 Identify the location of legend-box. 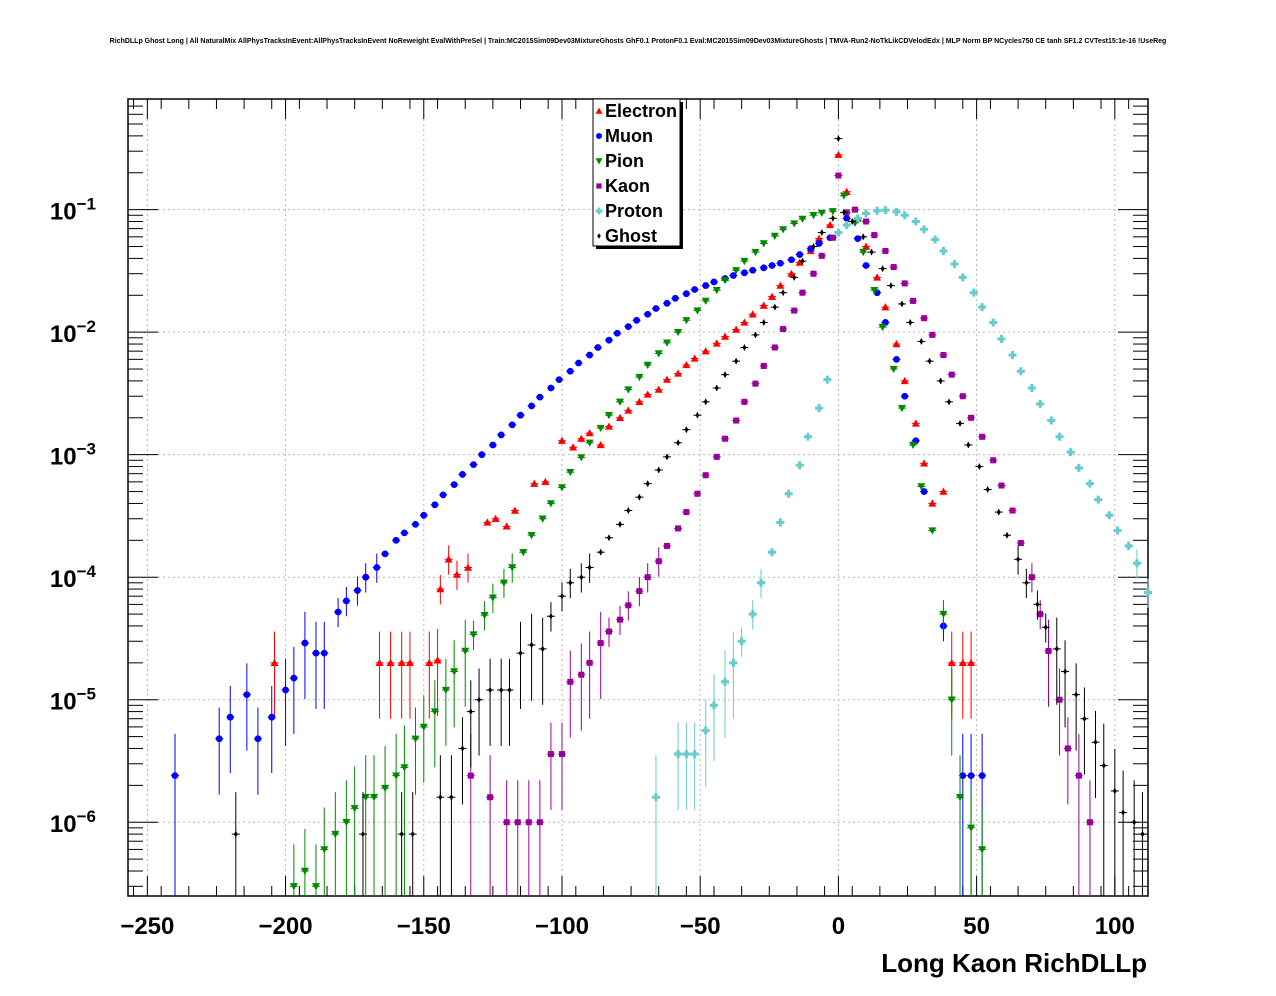
(636, 172).